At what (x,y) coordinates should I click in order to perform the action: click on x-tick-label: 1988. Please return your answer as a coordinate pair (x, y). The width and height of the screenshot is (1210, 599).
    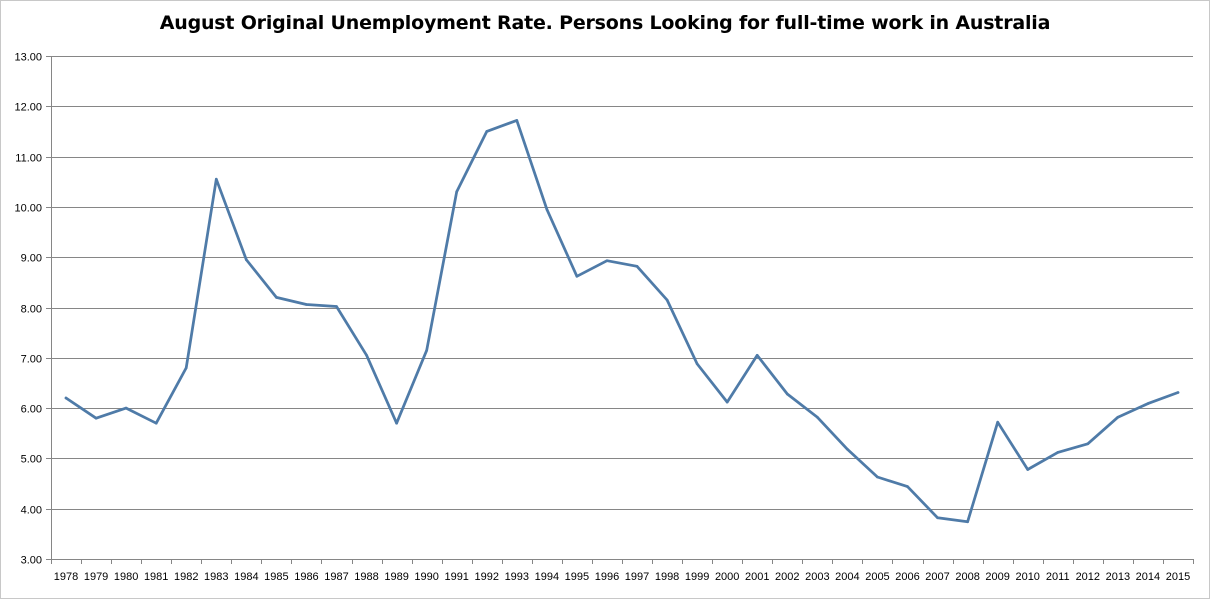
    Looking at the image, I should click on (366, 577).